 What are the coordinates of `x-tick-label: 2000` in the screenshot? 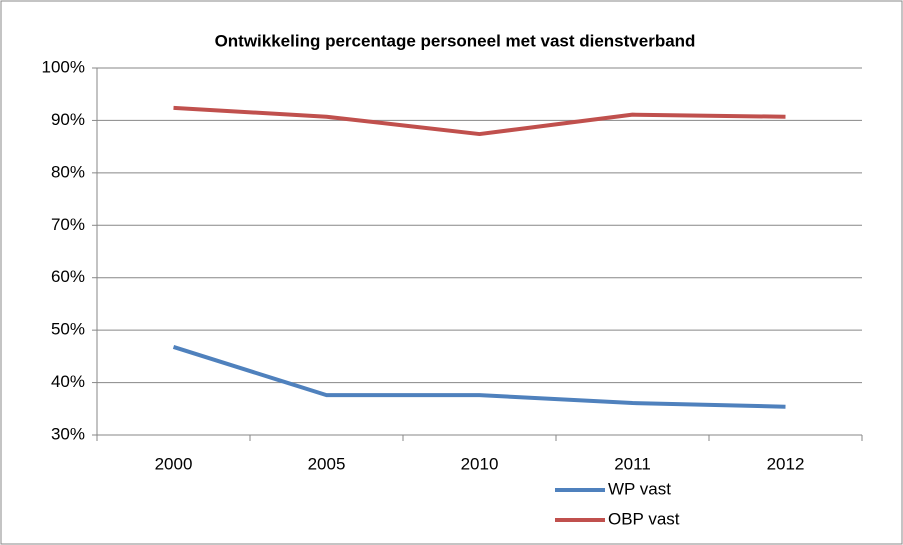 It's located at (174, 463).